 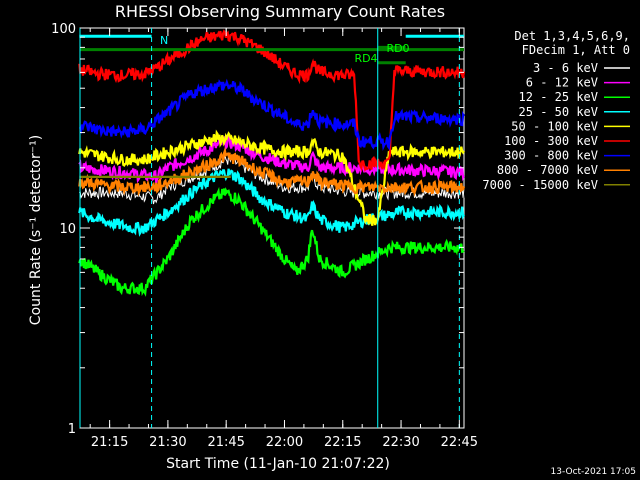 What do you see at coordinates (562, 83) in the screenshot?
I see `legend-label-1: 6 - 12 keV` at bounding box center [562, 83].